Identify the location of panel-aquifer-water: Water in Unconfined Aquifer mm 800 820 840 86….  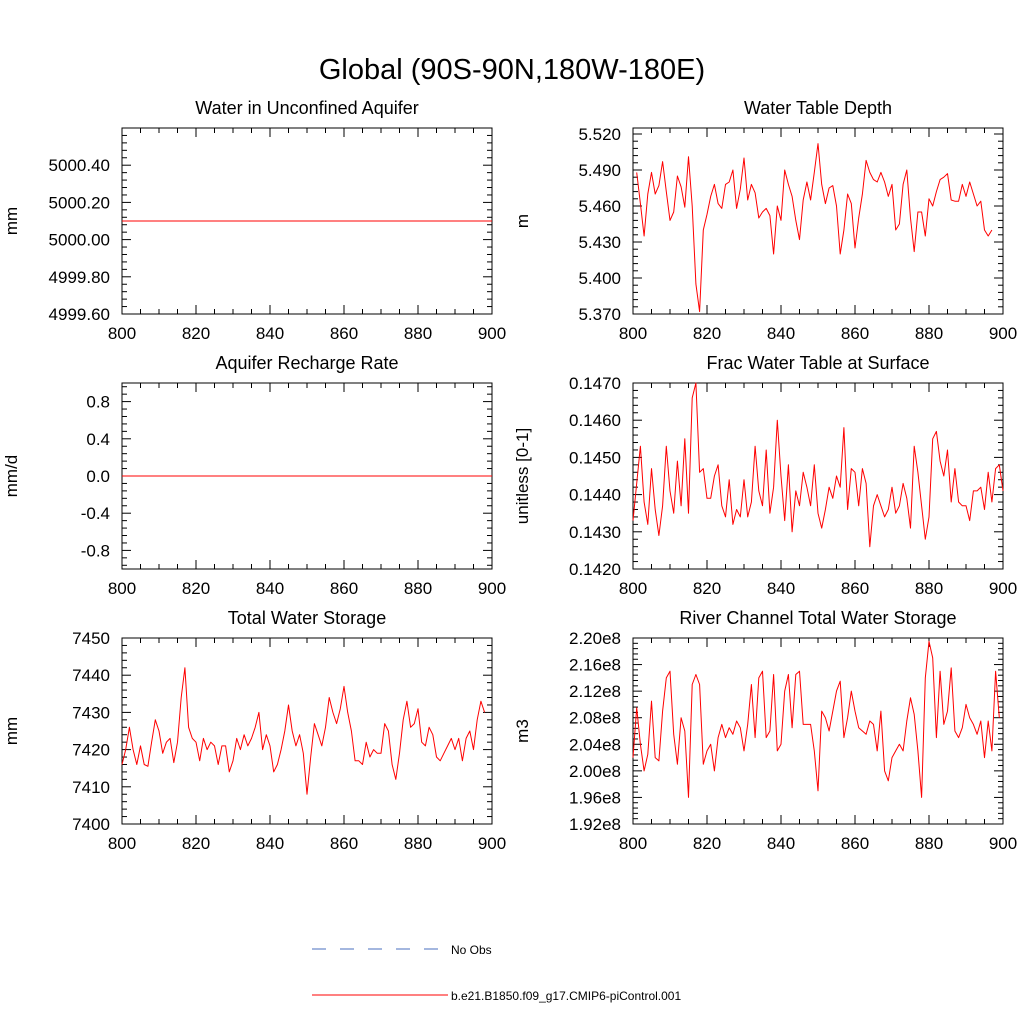
(254, 220).